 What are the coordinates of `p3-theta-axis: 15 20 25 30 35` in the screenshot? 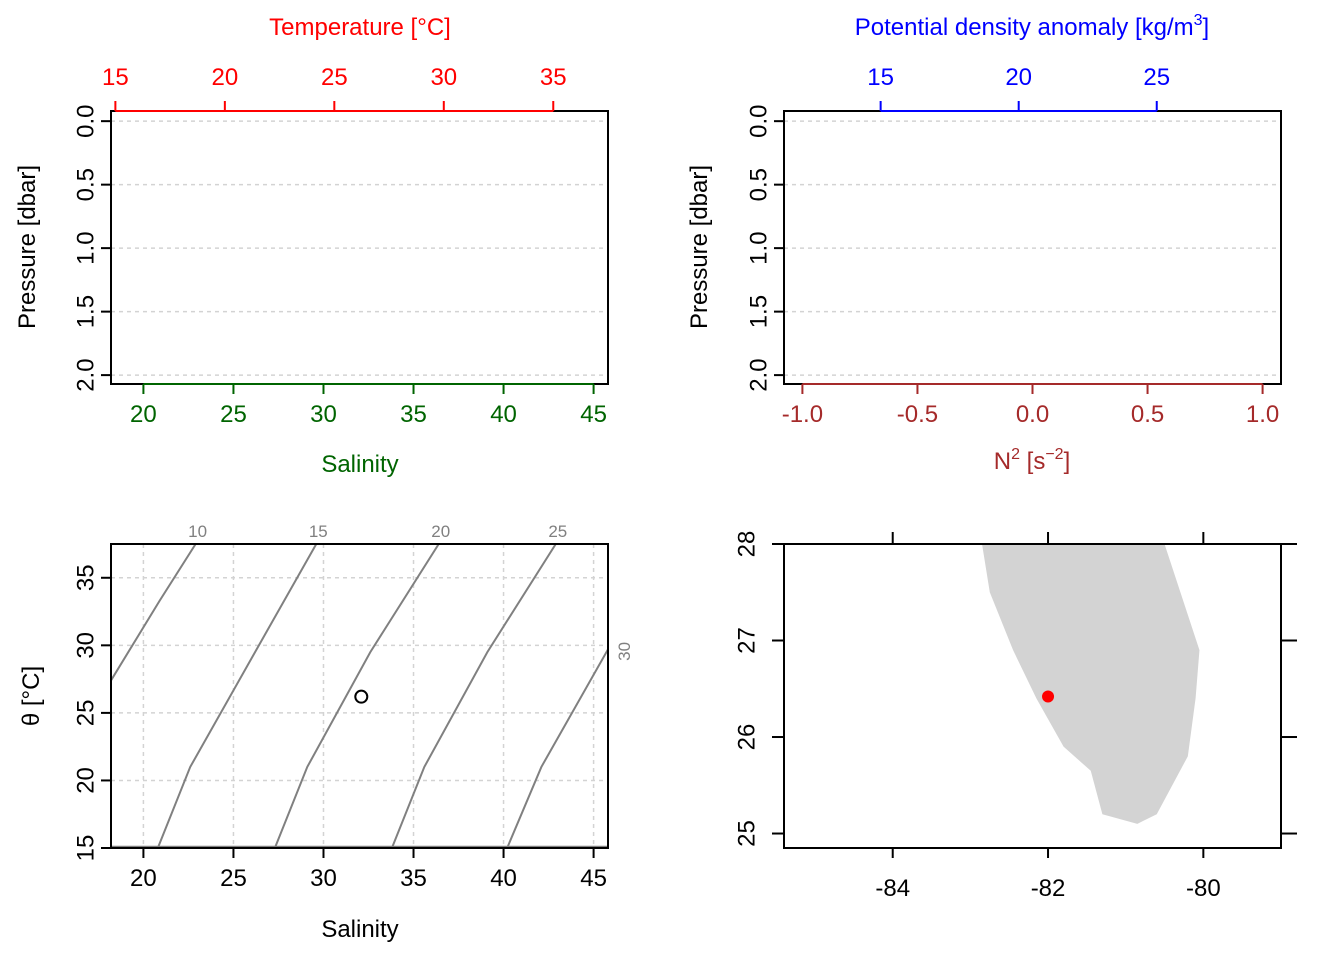 It's located at (92, 713).